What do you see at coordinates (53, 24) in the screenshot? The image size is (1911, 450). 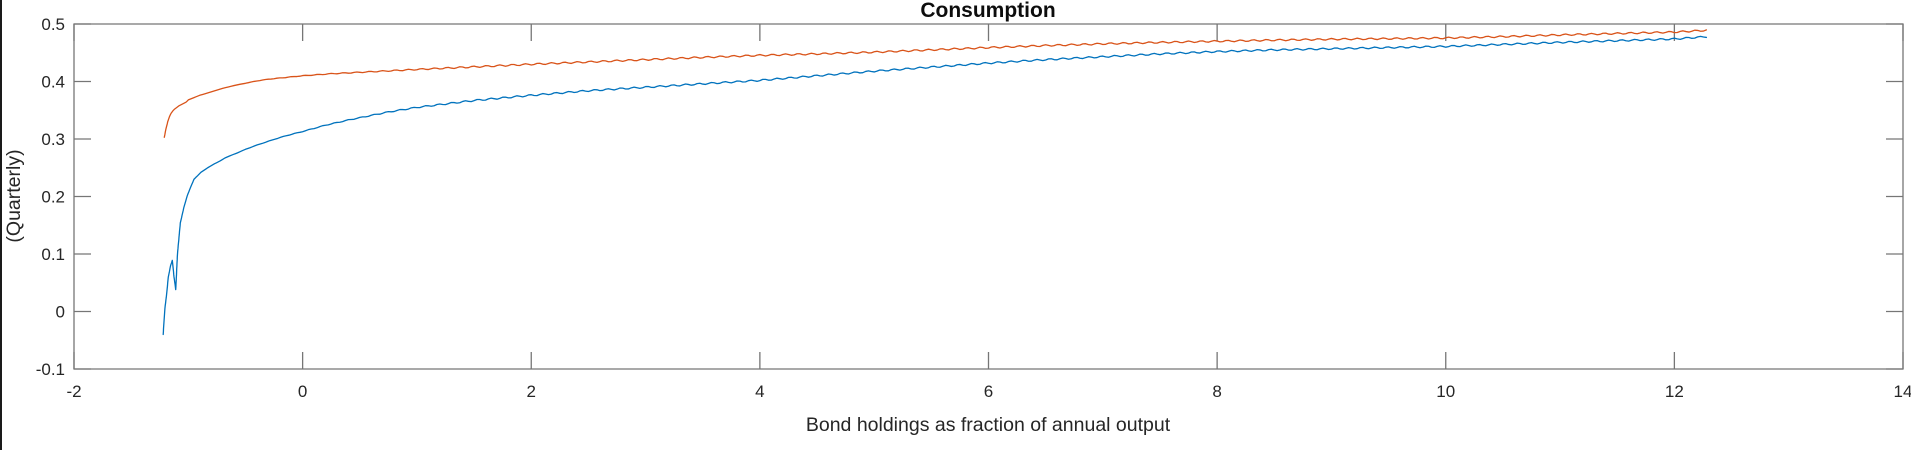 I see `y-tick-label: 0.5` at bounding box center [53, 24].